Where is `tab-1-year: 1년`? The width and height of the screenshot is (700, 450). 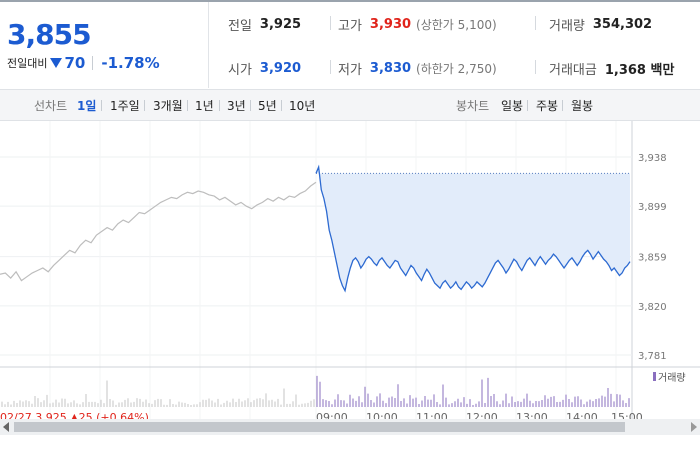
tab-1-year: 1년 is located at coordinates (204, 106).